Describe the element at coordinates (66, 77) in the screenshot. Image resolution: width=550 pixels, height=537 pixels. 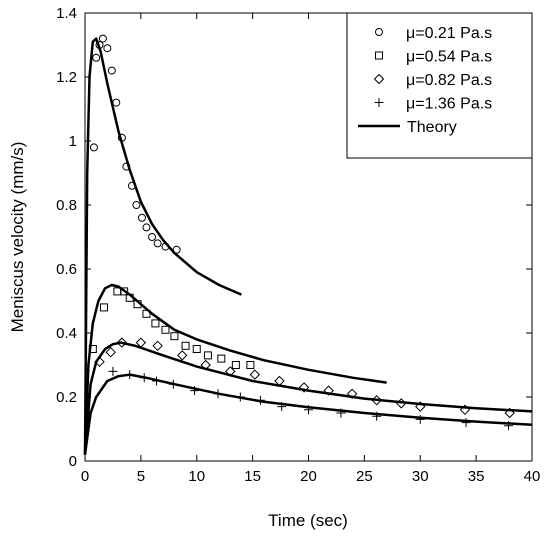
I see `y-tick-label: 1.2` at that location.